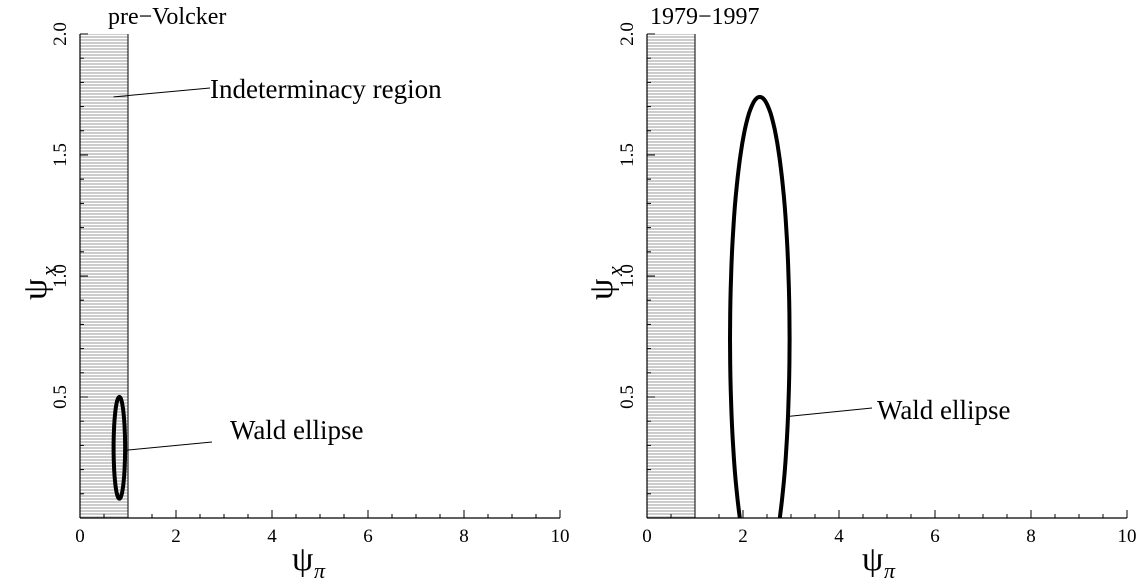 This screenshot has width=1144, height=583. I want to click on annotation-leader-indeterminacy, so click(162, 92).